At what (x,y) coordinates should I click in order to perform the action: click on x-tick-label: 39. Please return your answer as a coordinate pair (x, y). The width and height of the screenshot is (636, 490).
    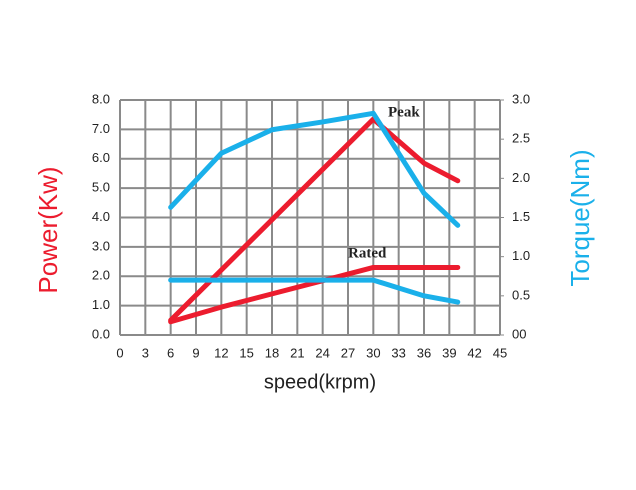
    Looking at the image, I should click on (449, 352).